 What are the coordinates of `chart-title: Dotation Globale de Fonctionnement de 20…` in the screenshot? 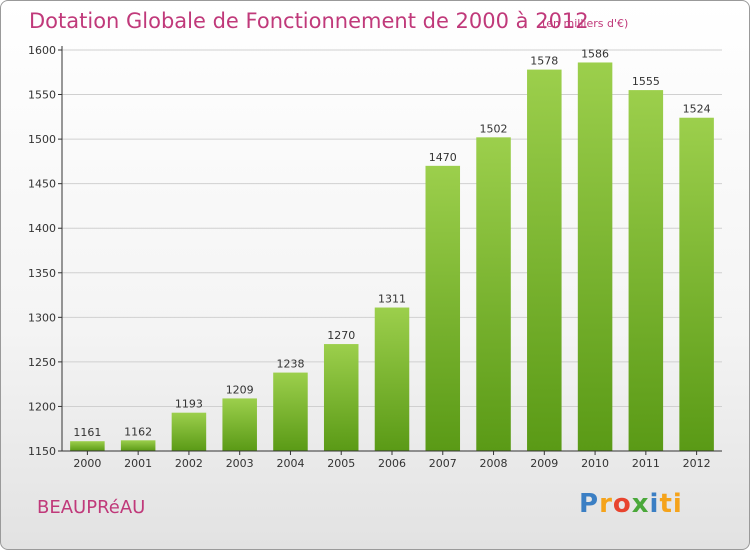 It's located at (309, 21).